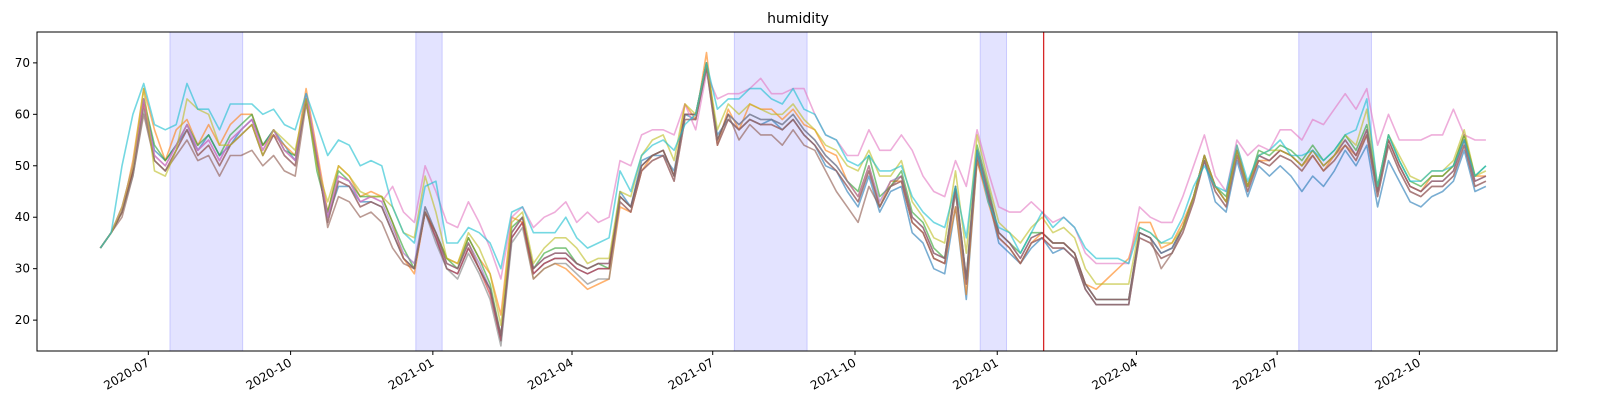  Describe the element at coordinates (22, 320) in the screenshot. I see `y-tick-label: 20` at that location.